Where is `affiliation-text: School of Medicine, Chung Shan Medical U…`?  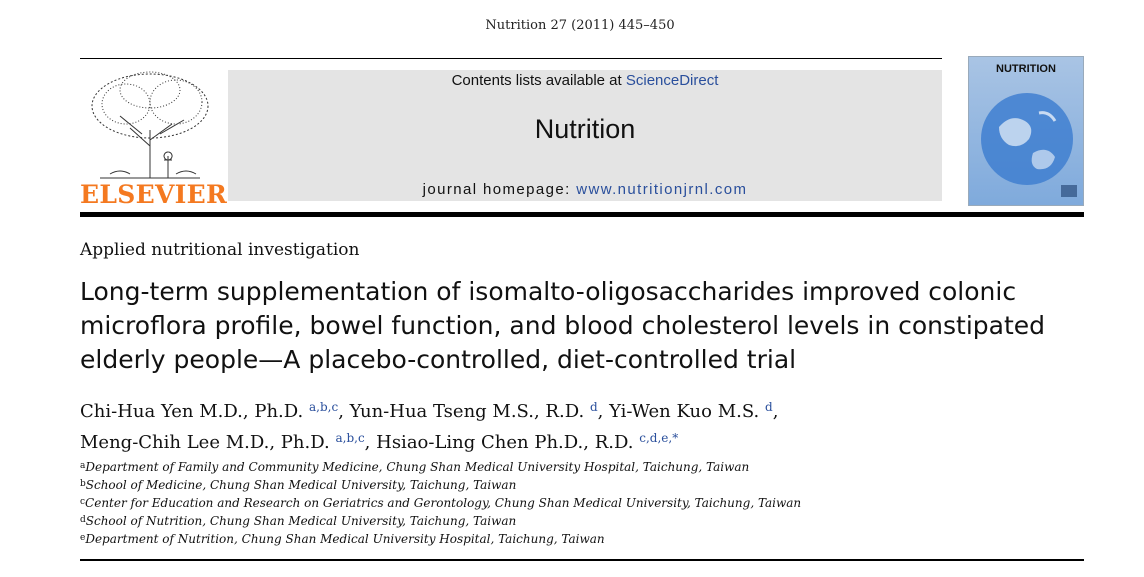
affiliation-text: School of Medicine, Chung Shan Medical U… is located at coordinates (301, 485).